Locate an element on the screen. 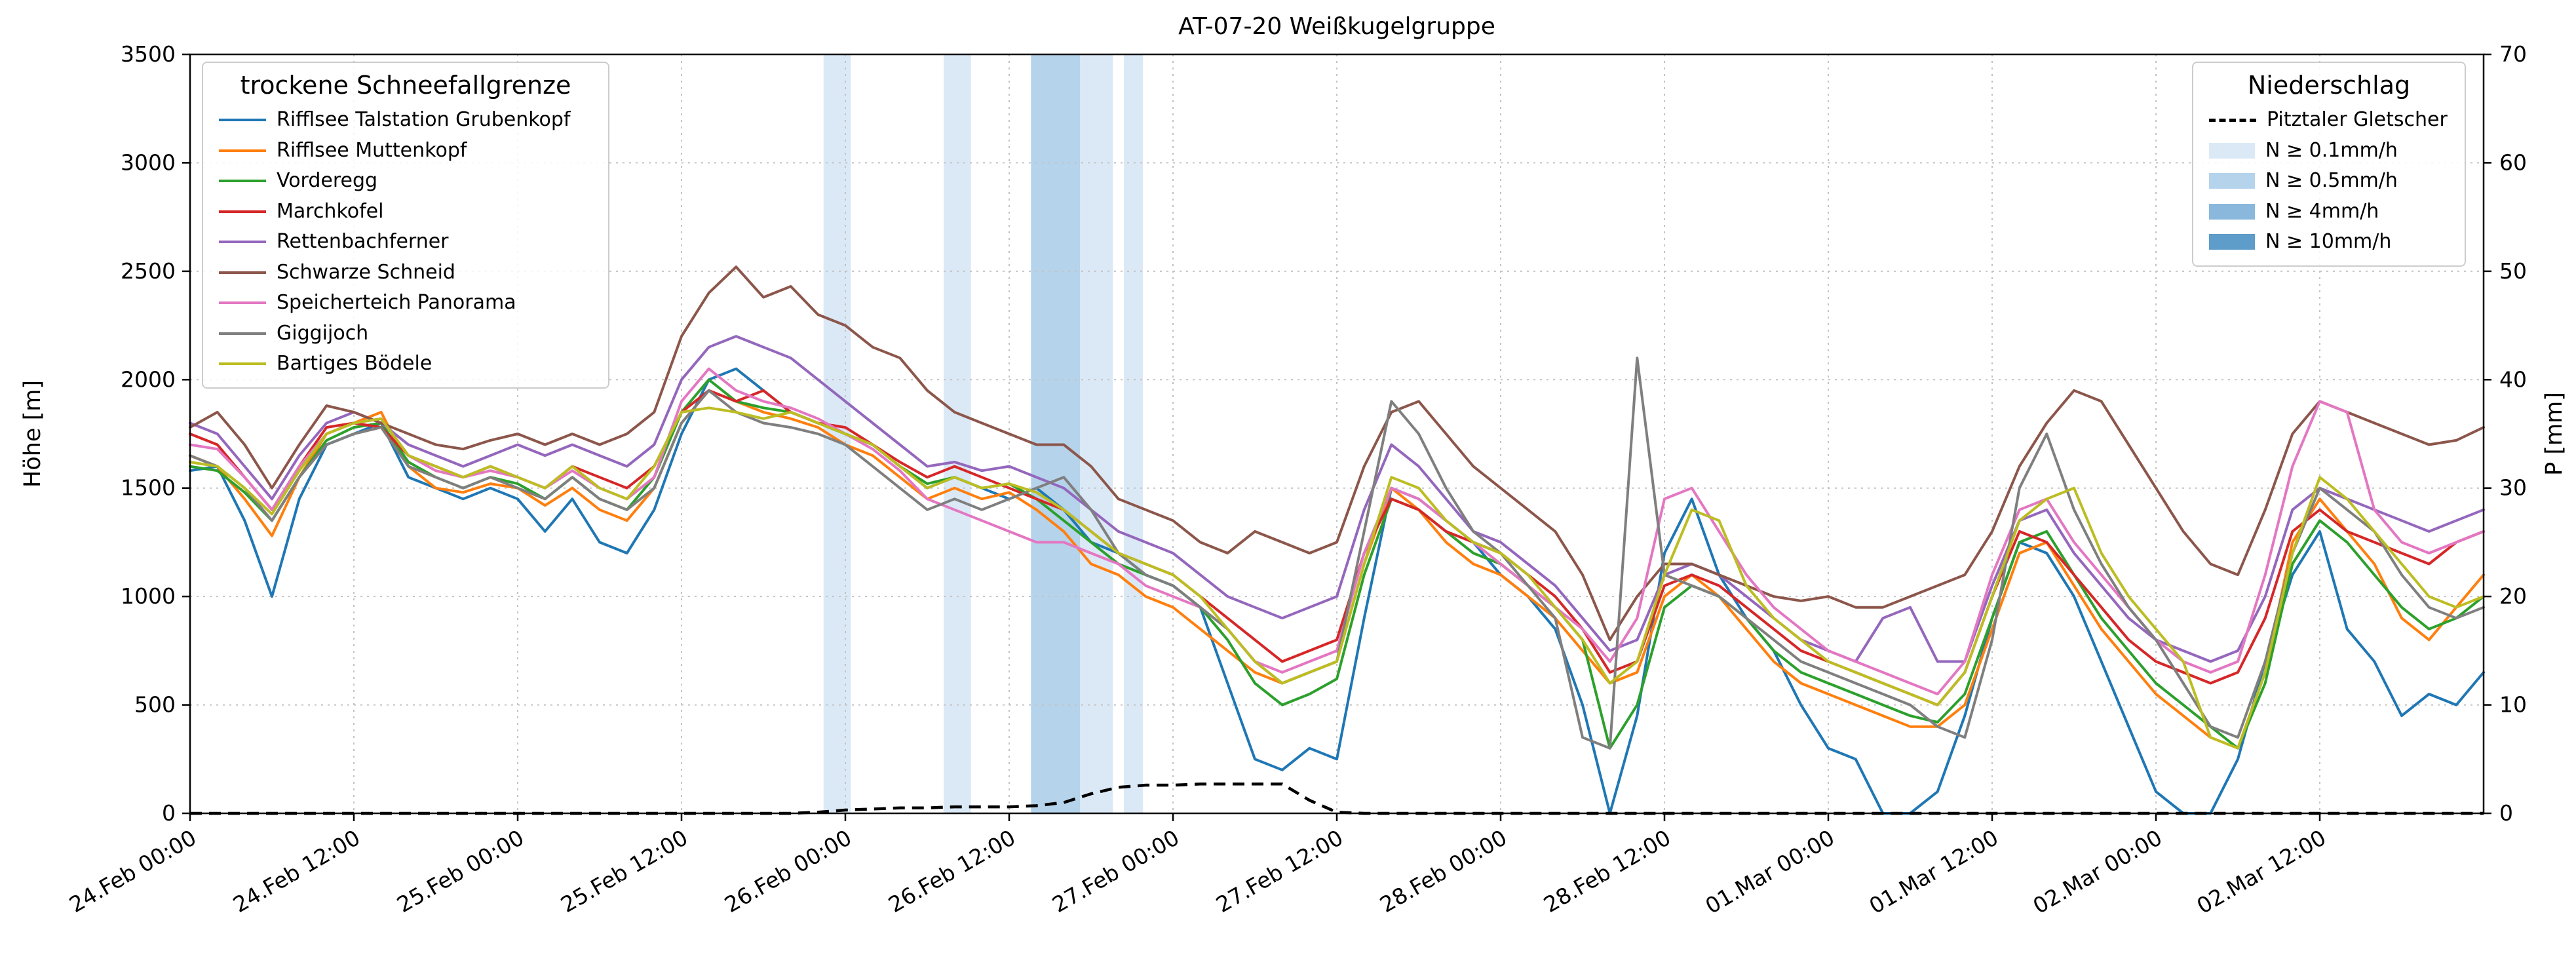 The image size is (2576, 968). precip-bands is located at coordinates (983, 434).